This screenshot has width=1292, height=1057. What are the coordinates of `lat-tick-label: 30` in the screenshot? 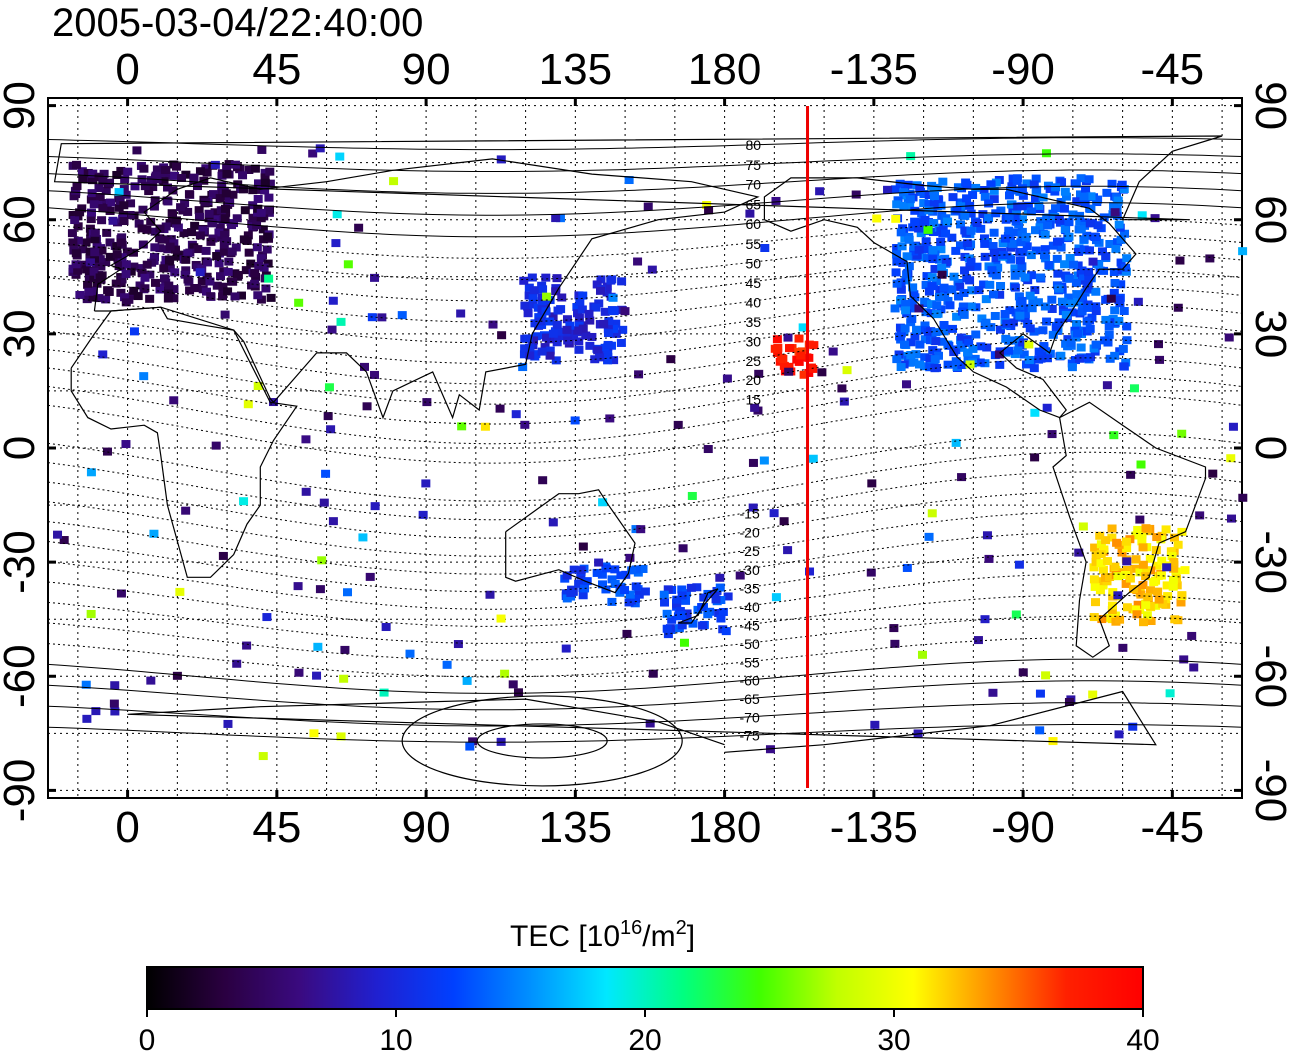 It's located at (22, 333).